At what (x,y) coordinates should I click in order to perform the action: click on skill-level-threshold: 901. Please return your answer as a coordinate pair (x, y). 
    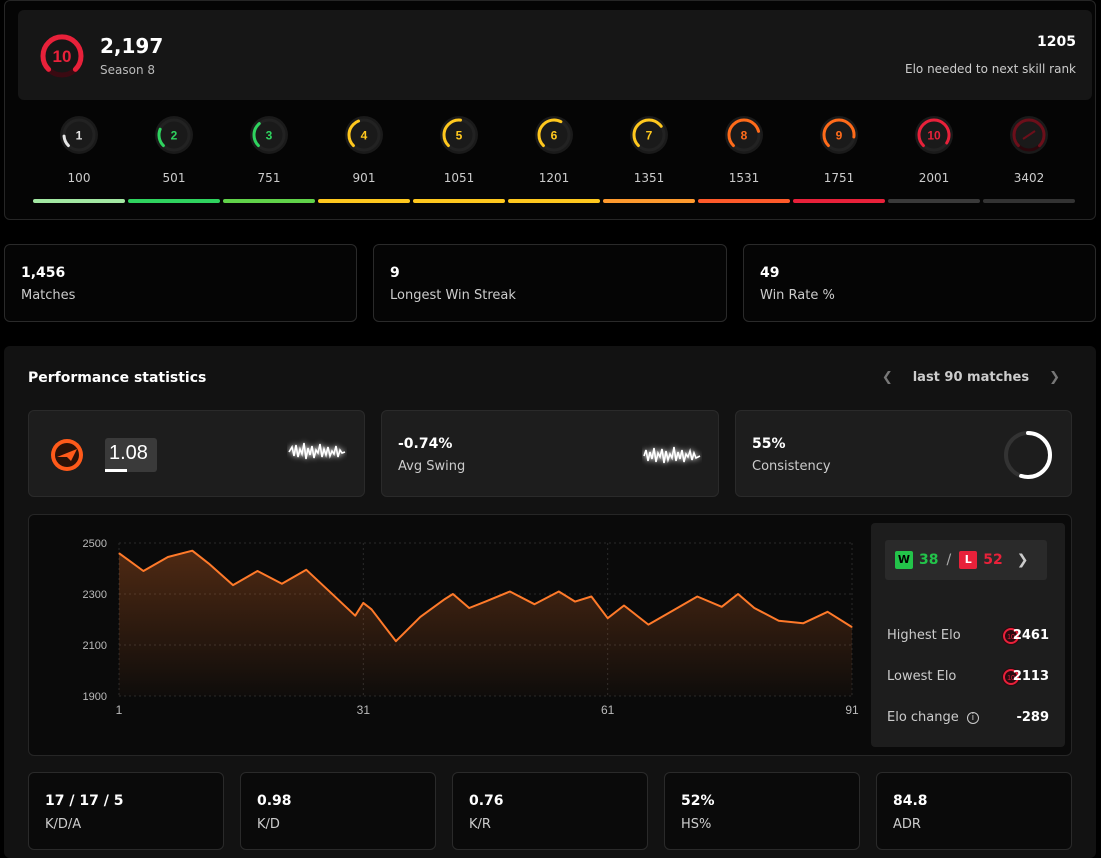
    Looking at the image, I should click on (364, 178).